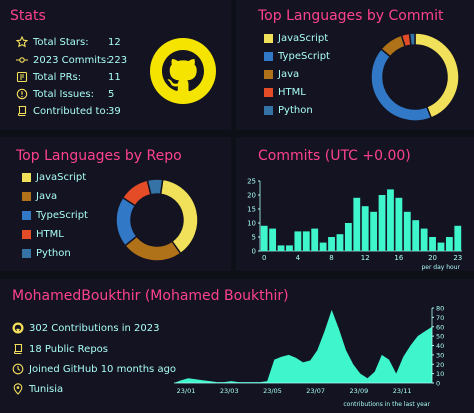 Image resolution: width=474 pixels, height=413 pixels. Describe the element at coordinates (26, 215) in the screenshot. I see `lang-repo-legend-swatch-typescript` at that location.